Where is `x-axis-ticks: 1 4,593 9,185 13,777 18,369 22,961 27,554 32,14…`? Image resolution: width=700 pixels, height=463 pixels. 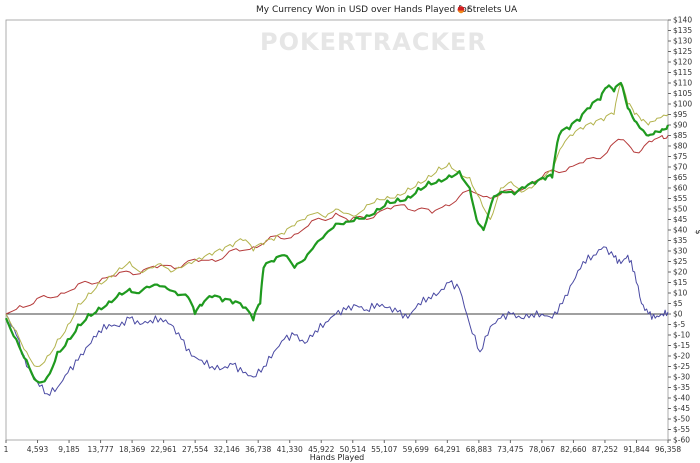 x-axis-ticks: 1 4,593 9,185 13,777 18,369 22,961 27,554 32,14… is located at coordinates (342, 447).